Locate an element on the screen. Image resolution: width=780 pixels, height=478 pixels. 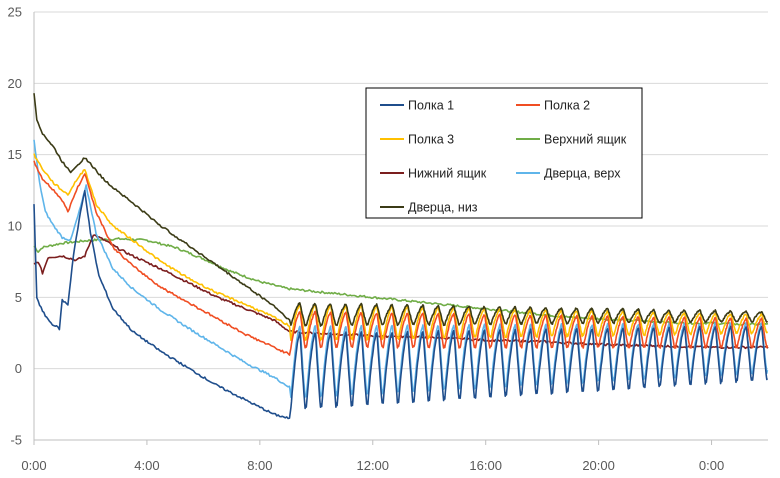
x-tick-label: 4:00 is located at coordinates (146, 465).